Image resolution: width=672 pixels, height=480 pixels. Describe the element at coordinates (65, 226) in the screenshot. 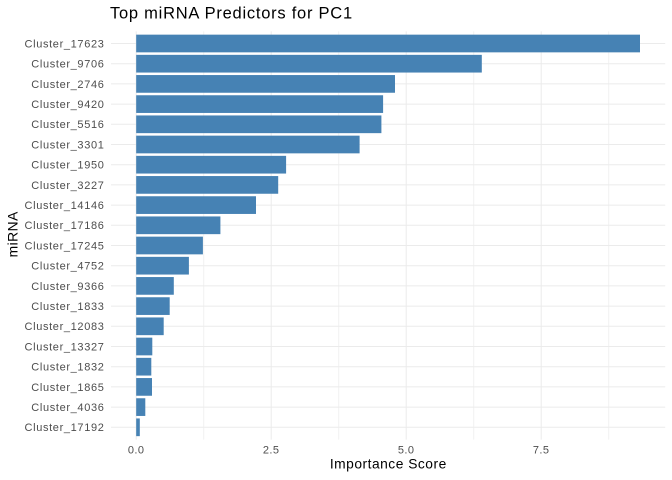

I see `svg-text: Cluster_17186` at that location.